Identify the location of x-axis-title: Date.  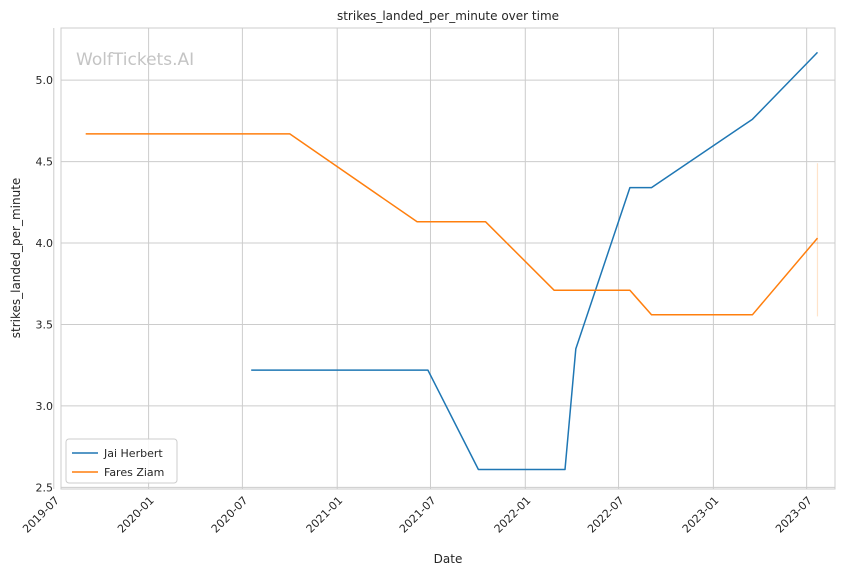
(448, 559).